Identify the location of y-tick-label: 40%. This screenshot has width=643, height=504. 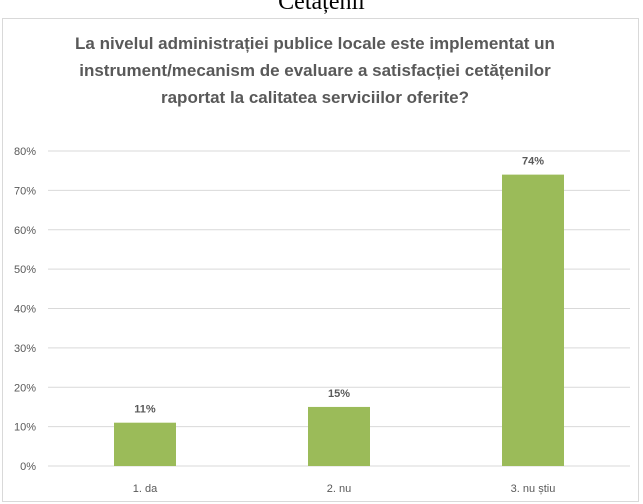
(25, 310).